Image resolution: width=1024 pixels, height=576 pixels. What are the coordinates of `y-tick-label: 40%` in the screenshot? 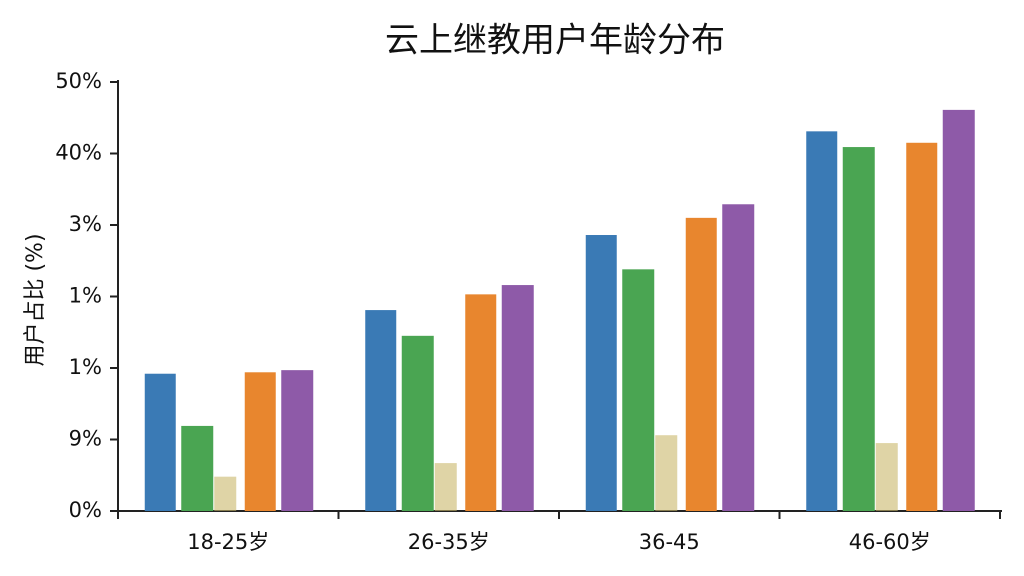 It's located at (78, 153).